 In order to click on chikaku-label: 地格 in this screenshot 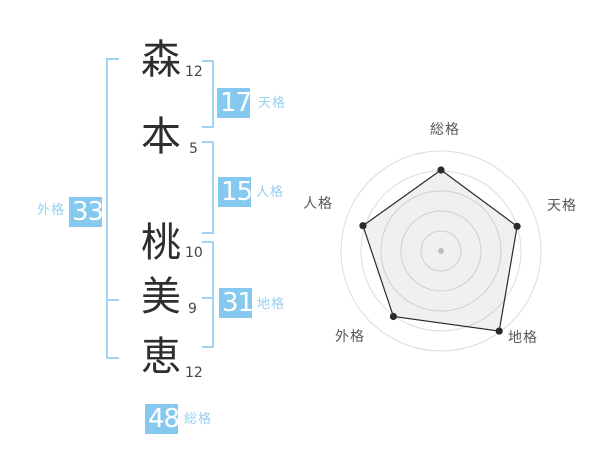, I will do `click(271, 304)`.